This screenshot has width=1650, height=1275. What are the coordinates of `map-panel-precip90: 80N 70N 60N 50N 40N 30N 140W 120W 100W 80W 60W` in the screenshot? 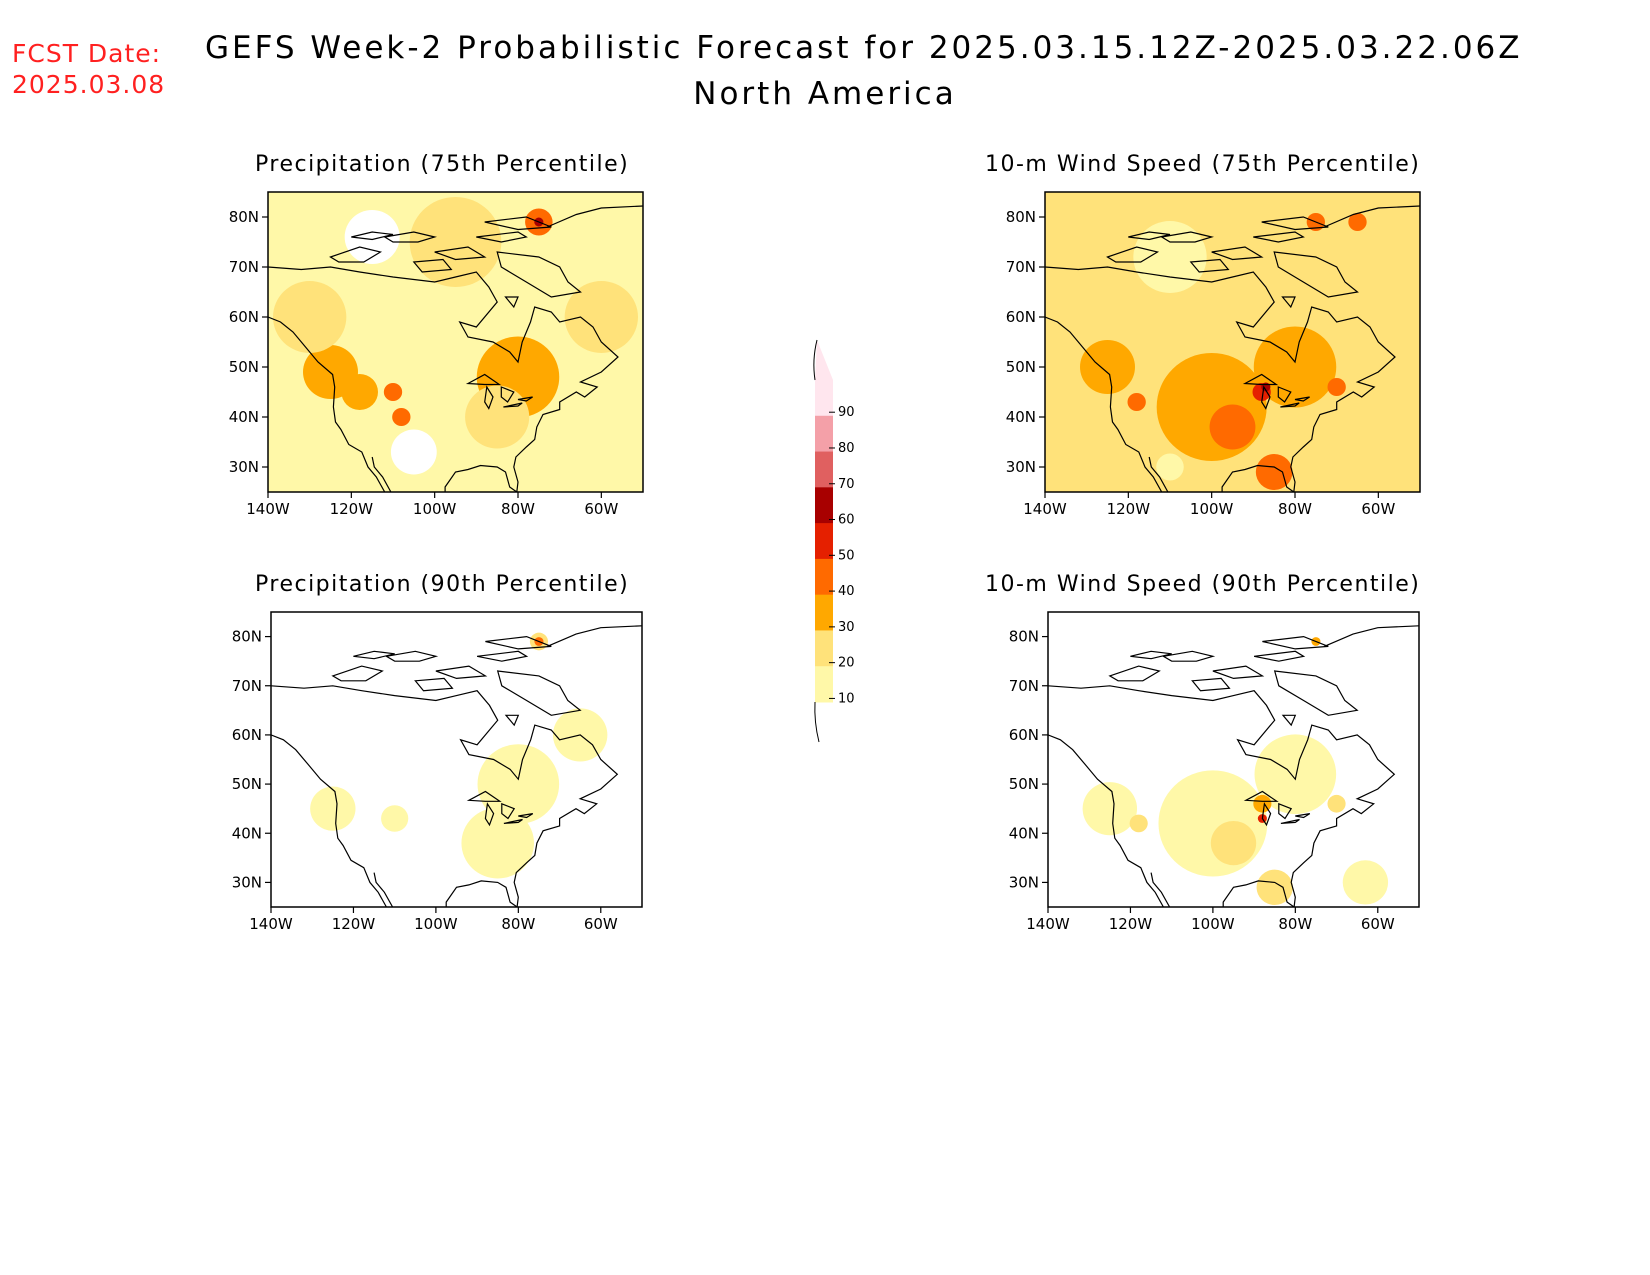 It's located at (437, 772).